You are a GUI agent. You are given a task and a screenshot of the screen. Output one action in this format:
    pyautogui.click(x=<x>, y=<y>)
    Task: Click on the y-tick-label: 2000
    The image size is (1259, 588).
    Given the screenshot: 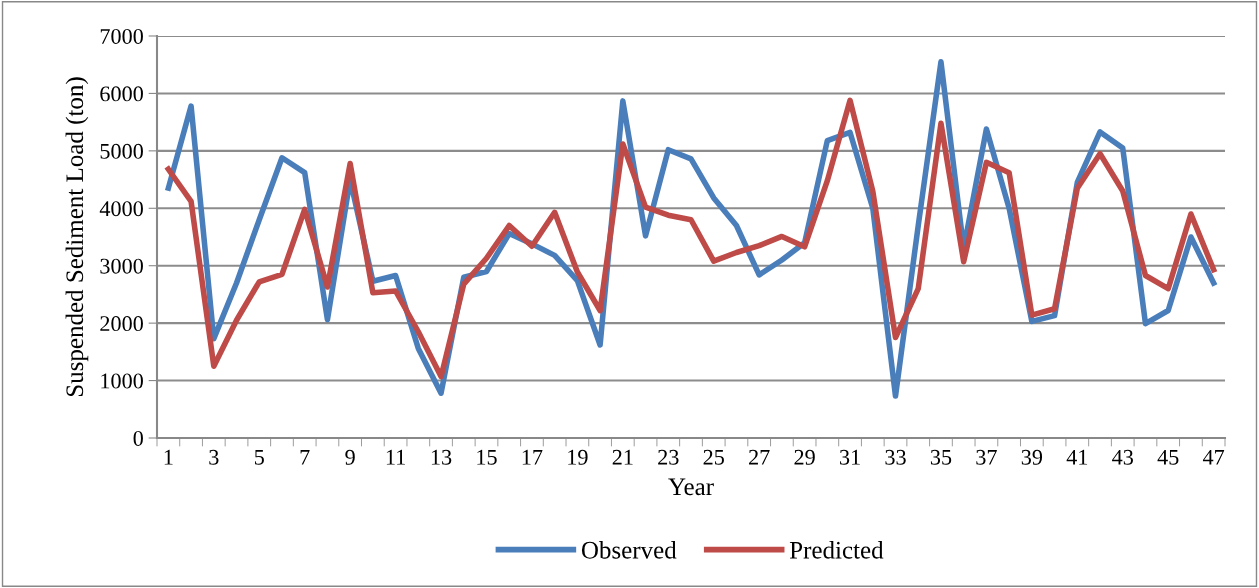 What is the action you would take?
    pyautogui.click(x=121, y=324)
    